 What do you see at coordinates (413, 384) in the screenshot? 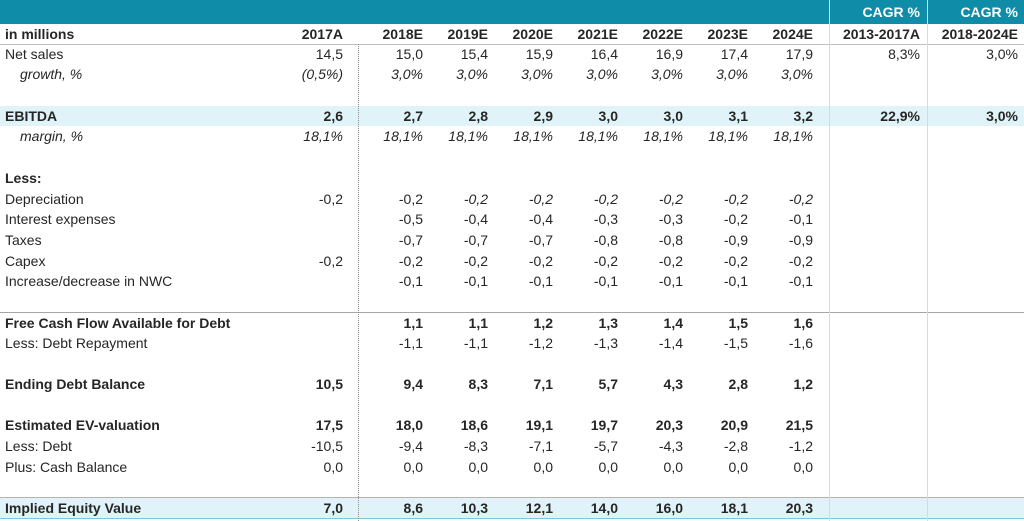
I see `value-cell: 9,4` at bounding box center [413, 384].